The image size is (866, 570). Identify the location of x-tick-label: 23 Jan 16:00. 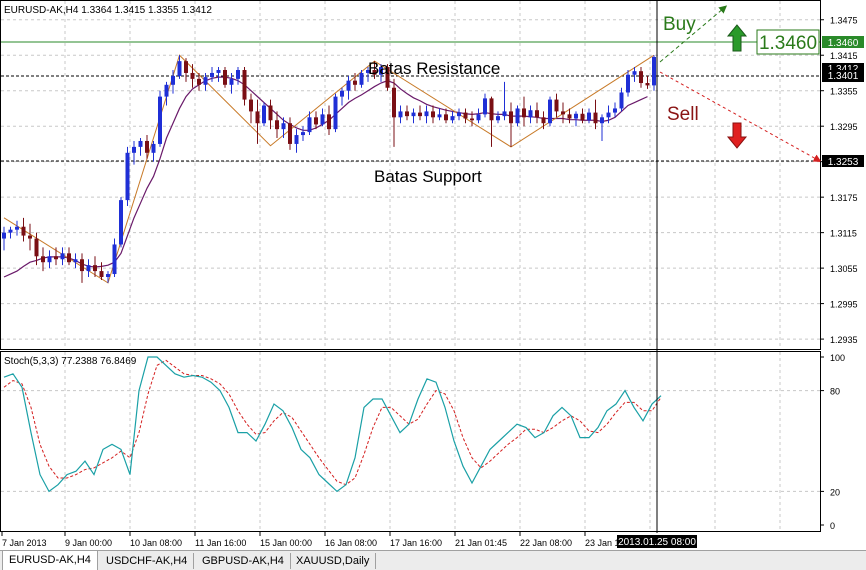
(611, 543).